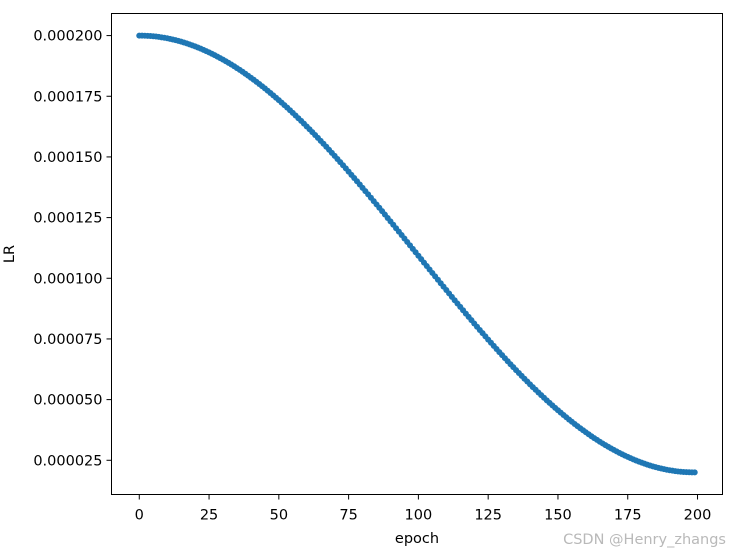 The image size is (740, 558). What do you see at coordinates (67, 461) in the screenshot?
I see `y-tick-label: 0.000025` at bounding box center [67, 461].